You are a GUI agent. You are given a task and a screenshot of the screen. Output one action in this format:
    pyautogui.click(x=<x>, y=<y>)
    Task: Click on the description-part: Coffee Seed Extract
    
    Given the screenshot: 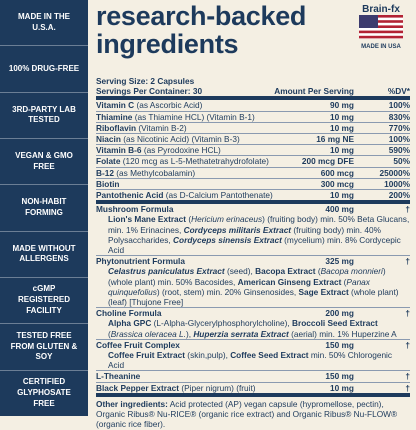 What is the action you would take?
    pyautogui.click(x=269, y=355)
    